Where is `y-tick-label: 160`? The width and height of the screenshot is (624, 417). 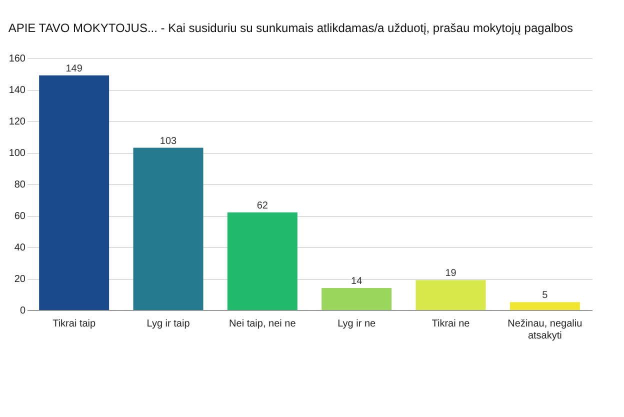 y-tick-label: 160 is located at coordinates (17, 59).